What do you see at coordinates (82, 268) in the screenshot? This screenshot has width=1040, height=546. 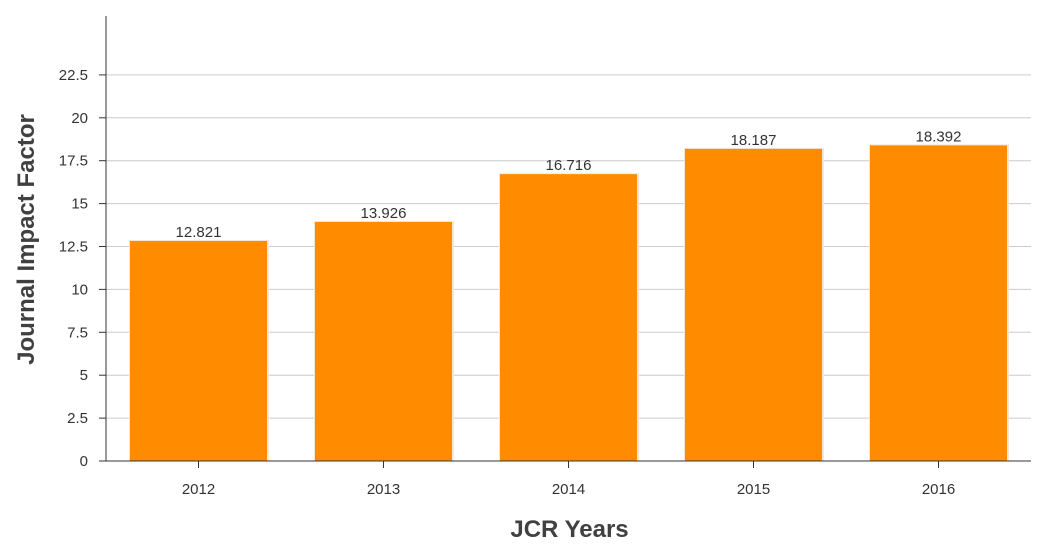 I see `y-tick-labels: 0 2.5 5 7.5 10 12.5 15 17.5 20 22.5` at bounding box center [82, 268].